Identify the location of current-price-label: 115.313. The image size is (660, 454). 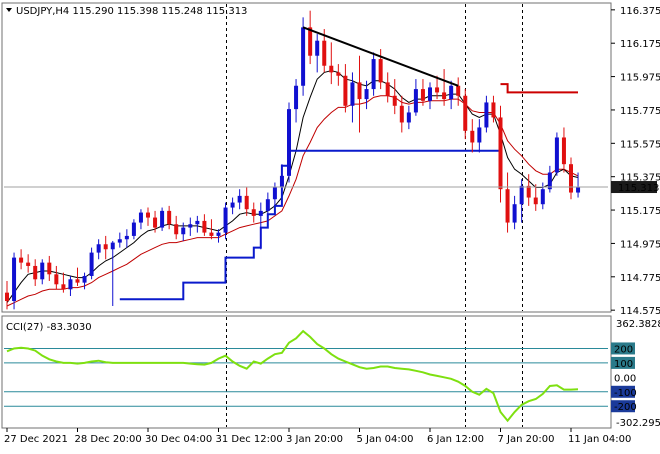
(638, 188).